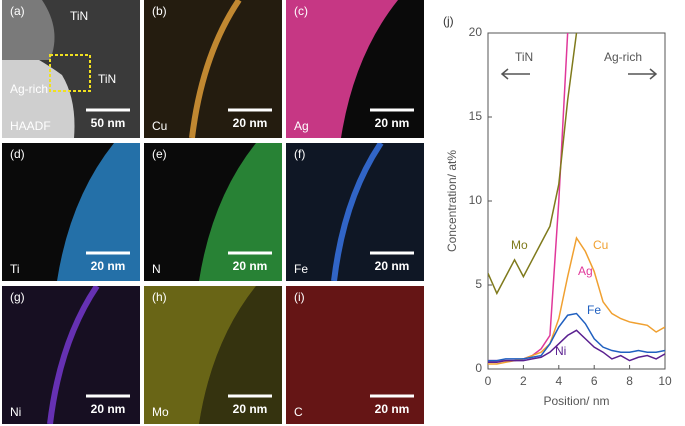 This screenshot has width=685, height=426. I want to click on image-panel: (c) Ag 20 nm, so click(355, 69).